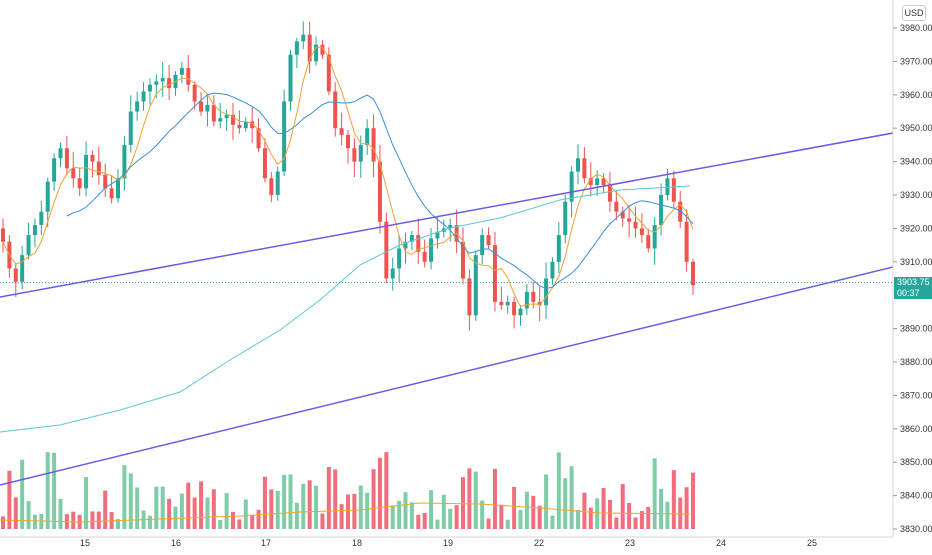  What do you see at coordinates (916, 195) in the screenshot?
I see `price-tick-label: 3930.00` at bounding box center [916, 195].